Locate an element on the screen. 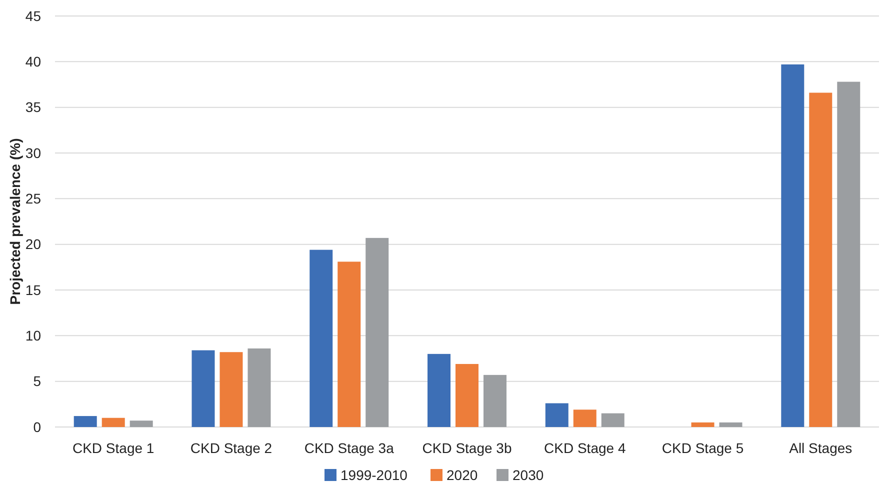 This screenshot has width=887, height=493. x-tick-label: All Stages is located at coordinates (820, 448).